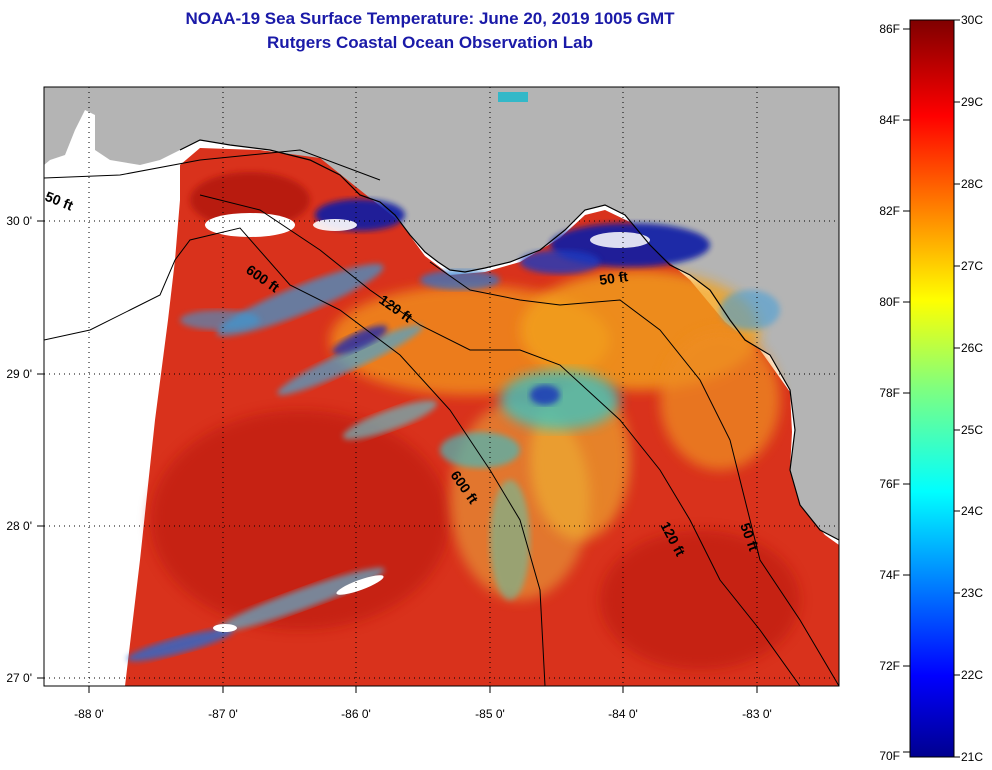  What do you see at coordinates (972, 757) in the screenshot?
I see `colorbar-c-label: 21C` at bounding box center [972, 757].